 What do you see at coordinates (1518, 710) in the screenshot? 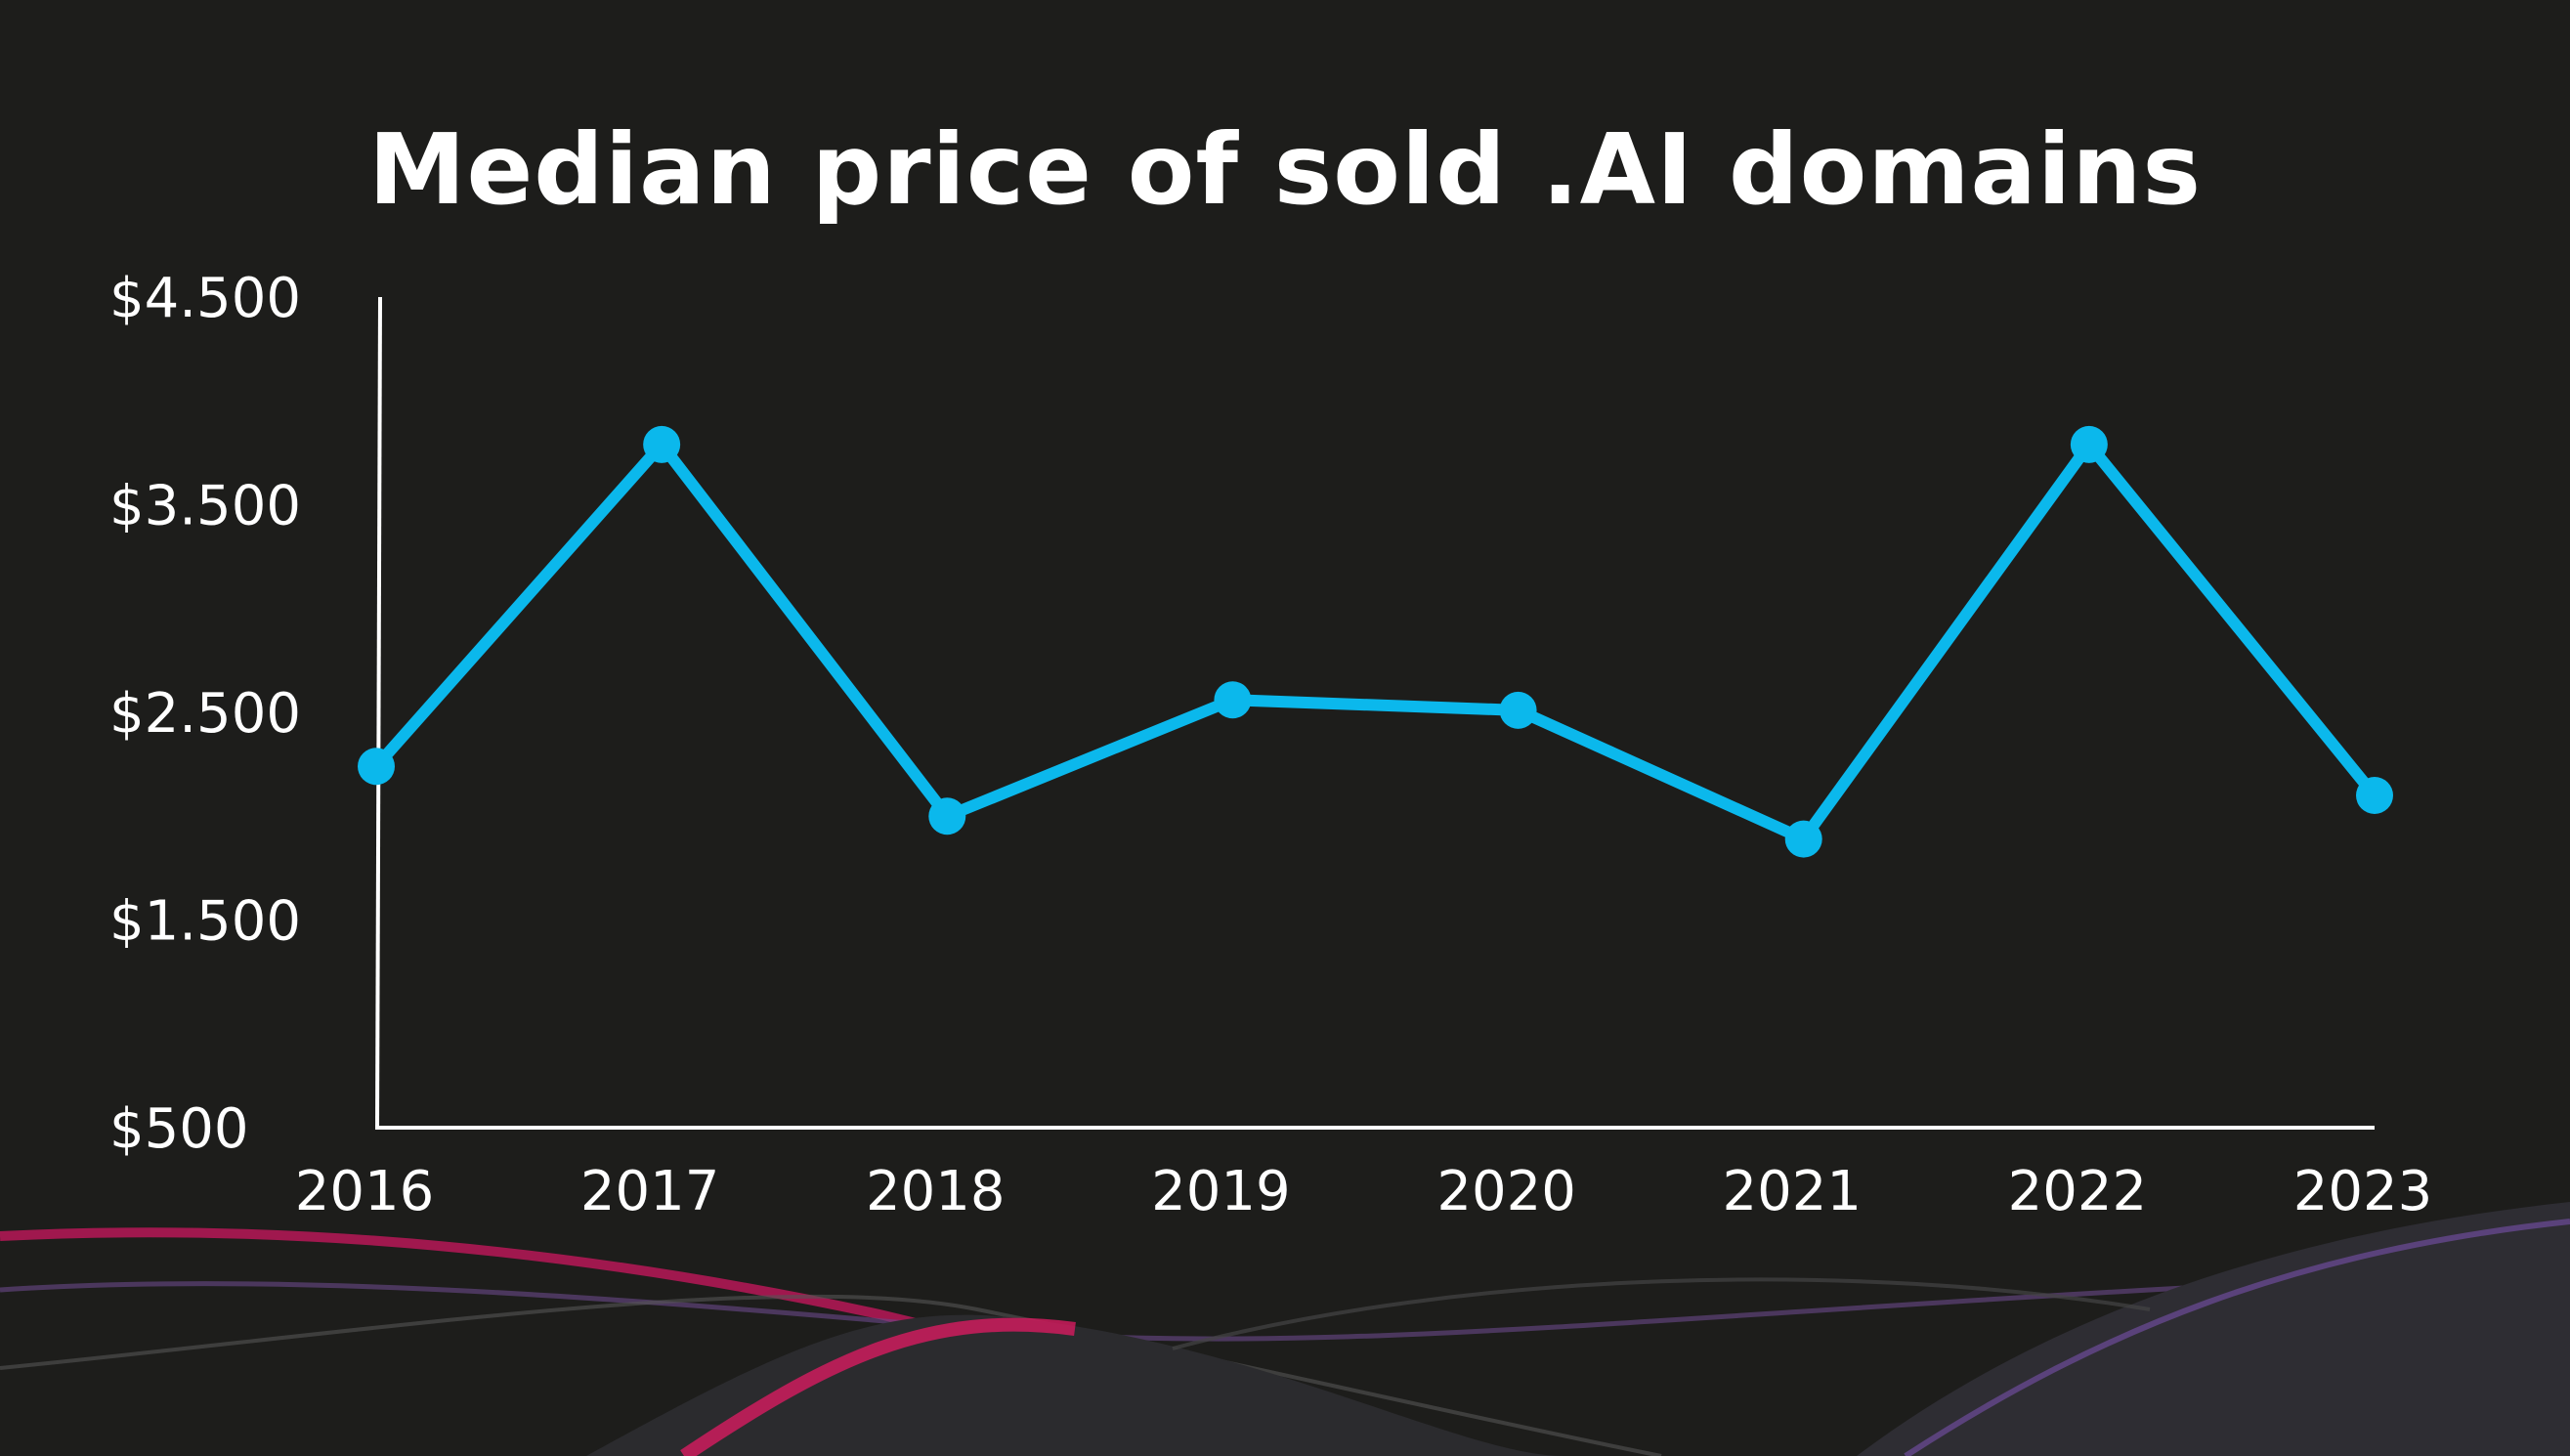
I see `data-point-2020` at bounding box center [1518, 710].